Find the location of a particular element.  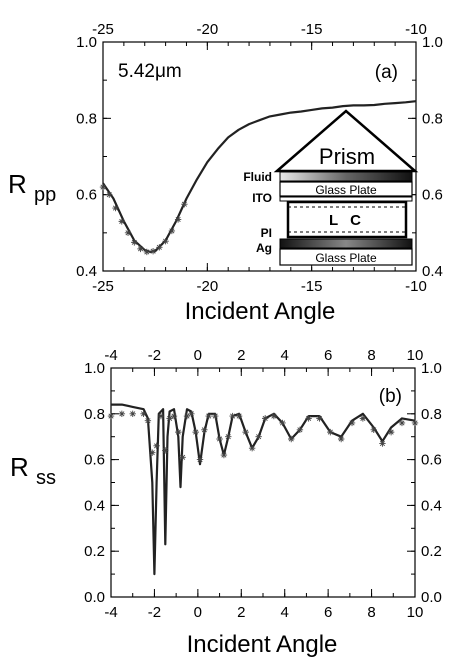

lc-label: L C is located at coordinates (347, 220).